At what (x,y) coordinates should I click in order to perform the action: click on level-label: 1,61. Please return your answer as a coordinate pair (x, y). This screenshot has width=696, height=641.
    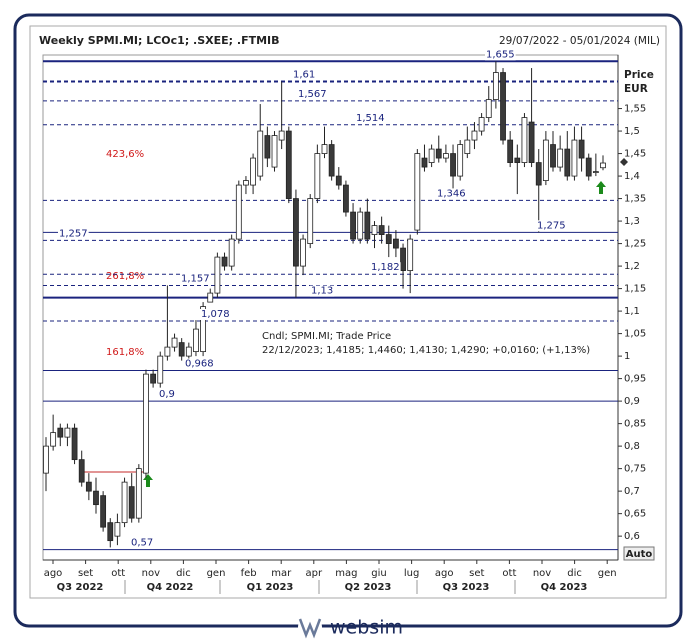
    Looking at the image, I should click on (304, 75).